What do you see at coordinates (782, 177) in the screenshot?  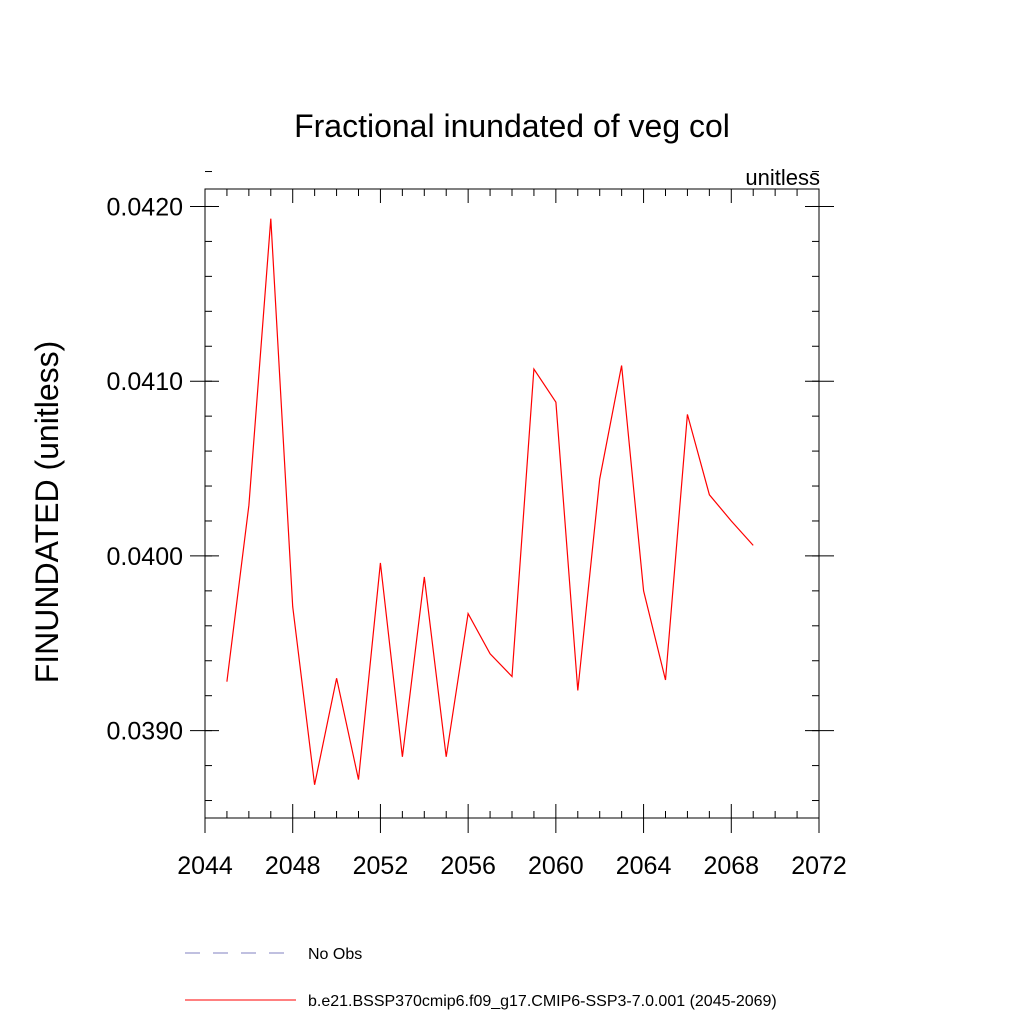 I see `chart-units: unitless` at bounding box center [782, 177].